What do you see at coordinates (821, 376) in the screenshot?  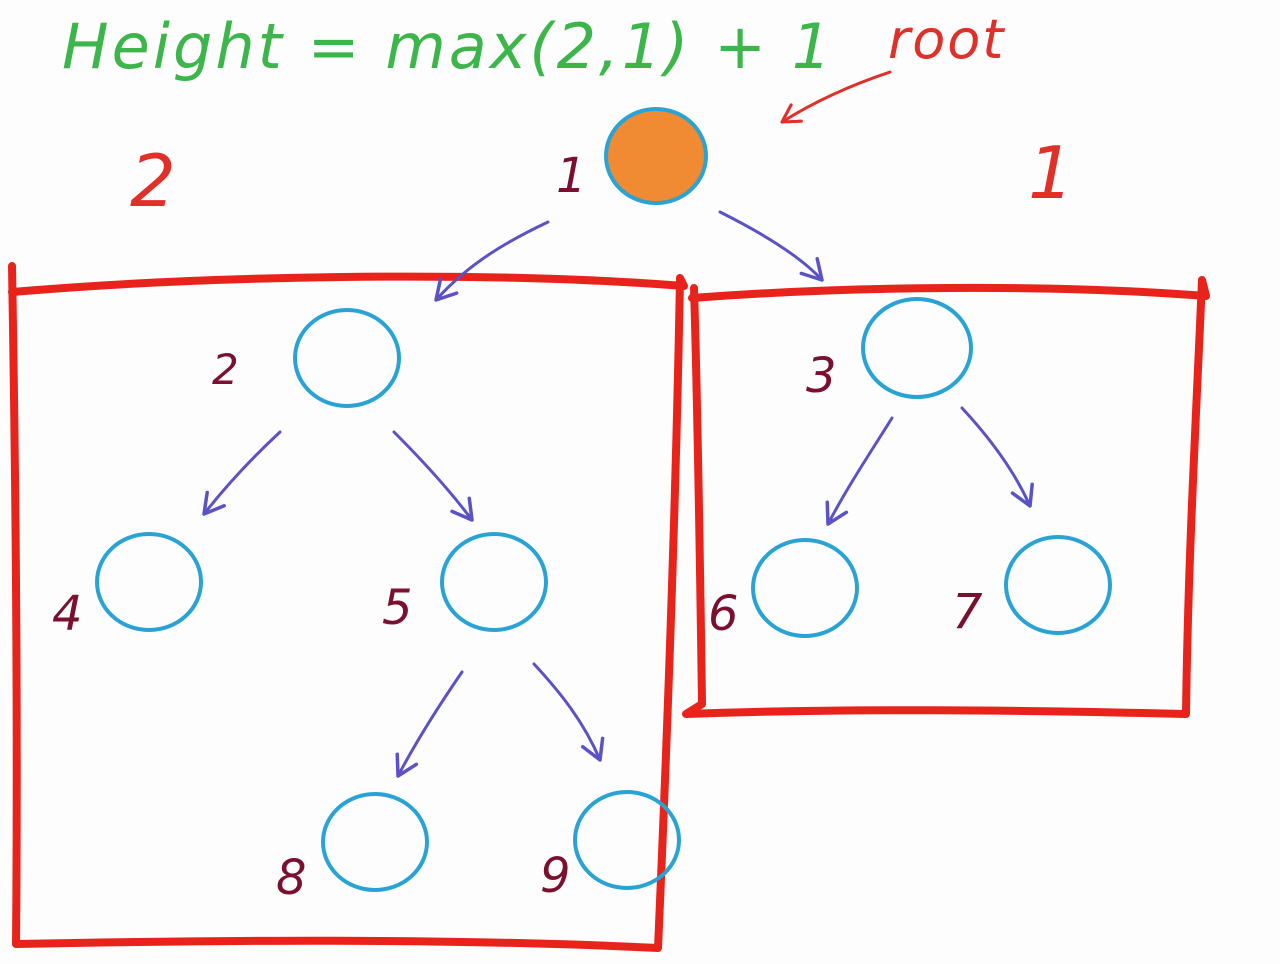 I see `node-label-3: 3` at bounding box center [821, 376].